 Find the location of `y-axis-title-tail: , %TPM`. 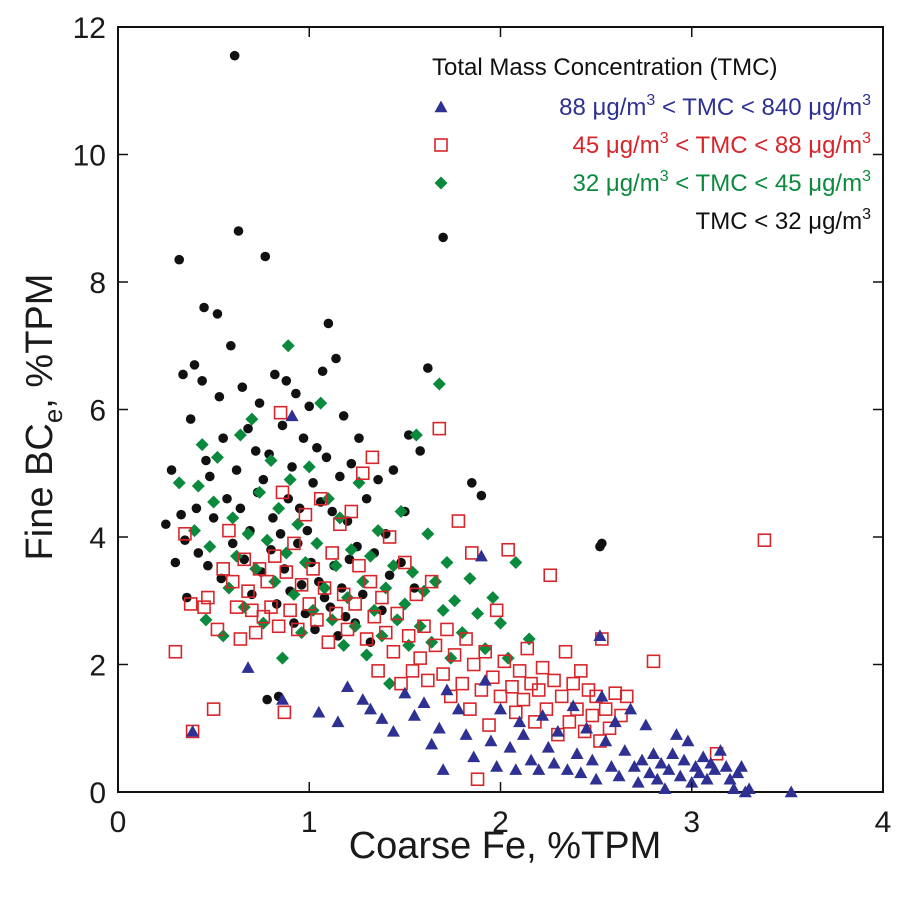

y-axis-title-tail: , %TPM is located at coordinates (40, 341).